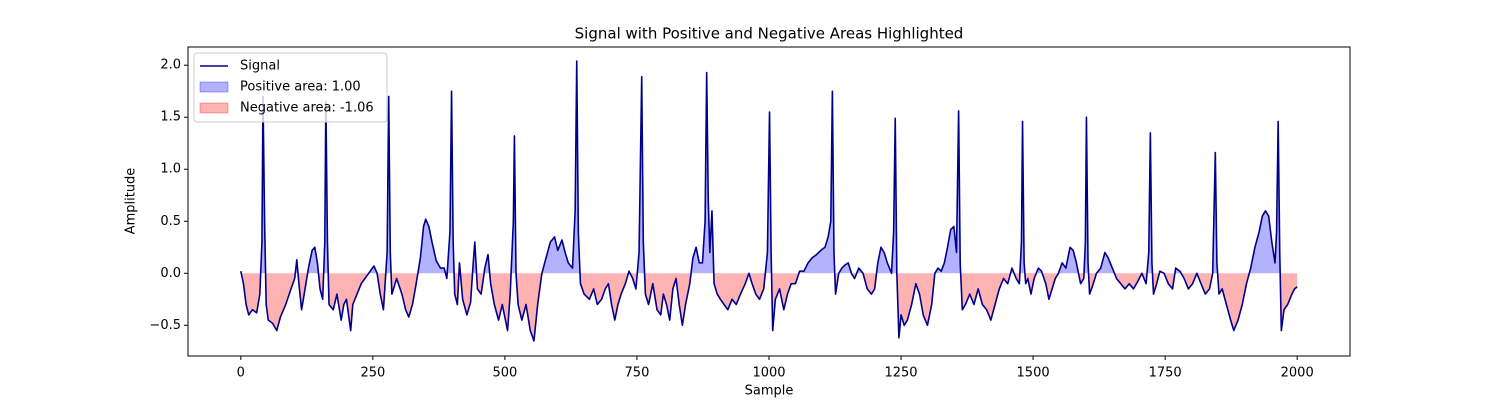  Describe the element at coordinates (241, 373) in the screenshot. I see `x-tick-label: 0` at that location.